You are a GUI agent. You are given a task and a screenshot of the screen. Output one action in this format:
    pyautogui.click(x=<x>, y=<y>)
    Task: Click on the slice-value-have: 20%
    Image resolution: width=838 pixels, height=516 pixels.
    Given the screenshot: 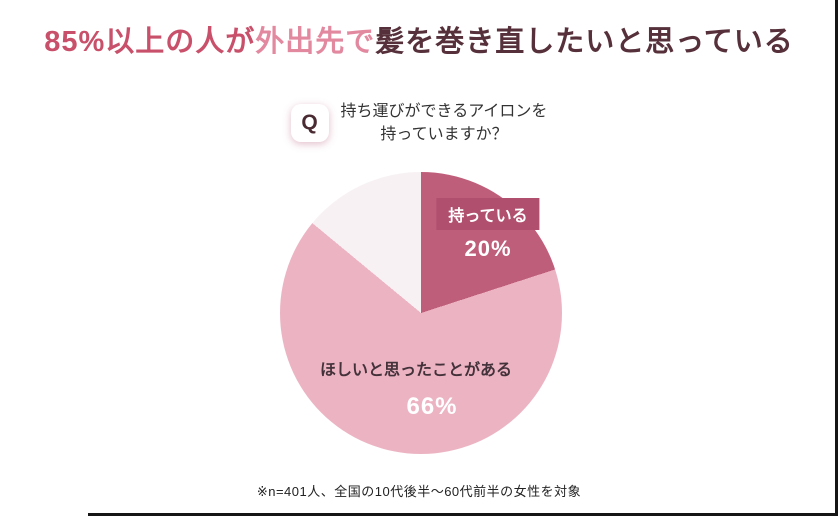 What is the action you would take?
    pyautogui.click(x=488, y=248)
    